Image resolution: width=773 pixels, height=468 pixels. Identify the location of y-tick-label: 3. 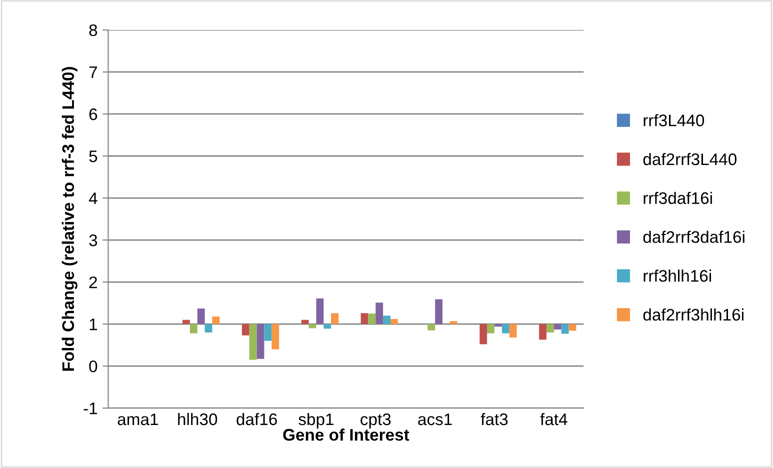
(93, 240).